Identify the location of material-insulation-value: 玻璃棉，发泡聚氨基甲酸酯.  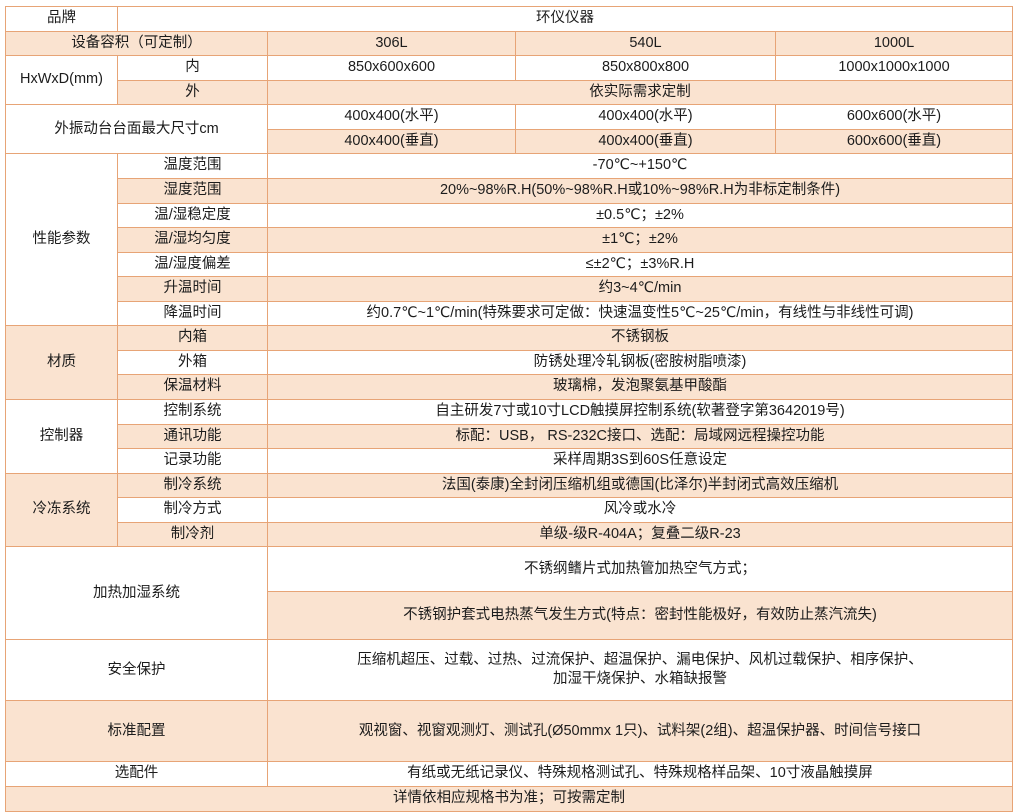
(640, 387).